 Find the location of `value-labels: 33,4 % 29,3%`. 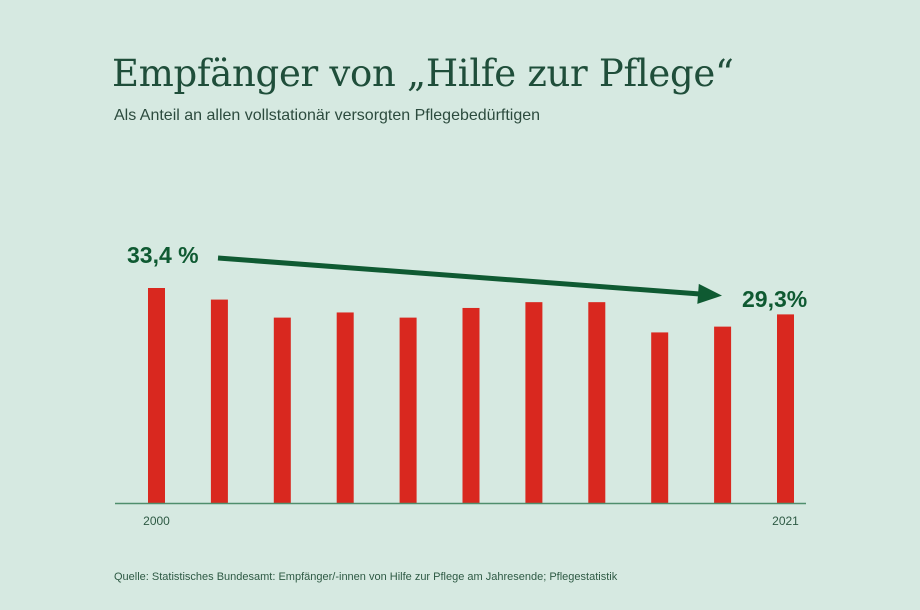

value-labels: 33,4 % 29,3% is located at coordinates (467, 277).